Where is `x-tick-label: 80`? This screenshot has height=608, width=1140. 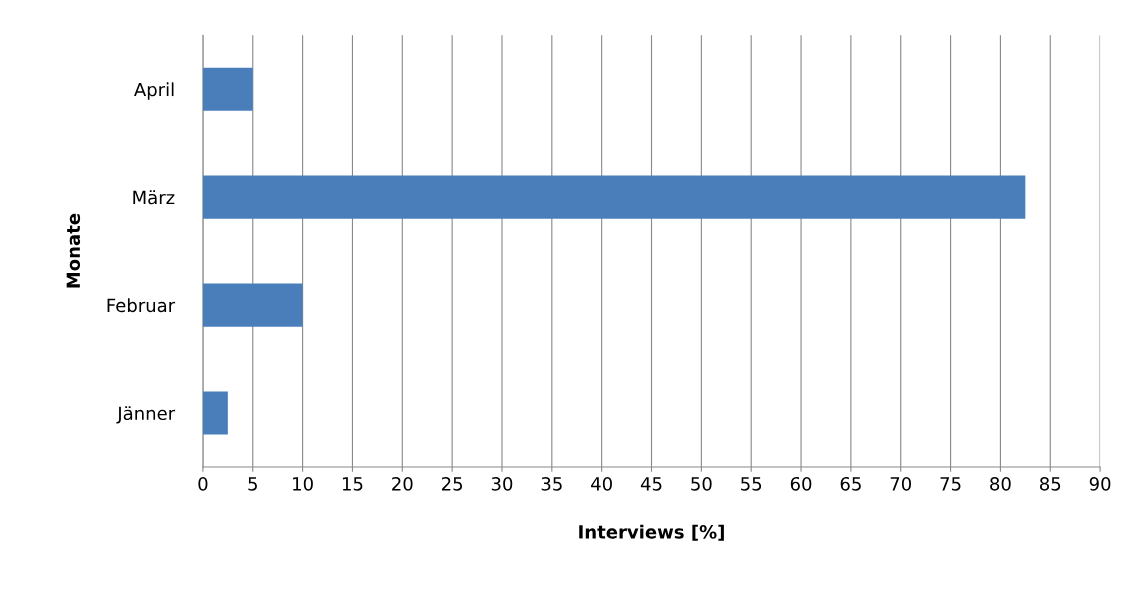
x-tick-label: 80 is located at coordinates (1000, 483).